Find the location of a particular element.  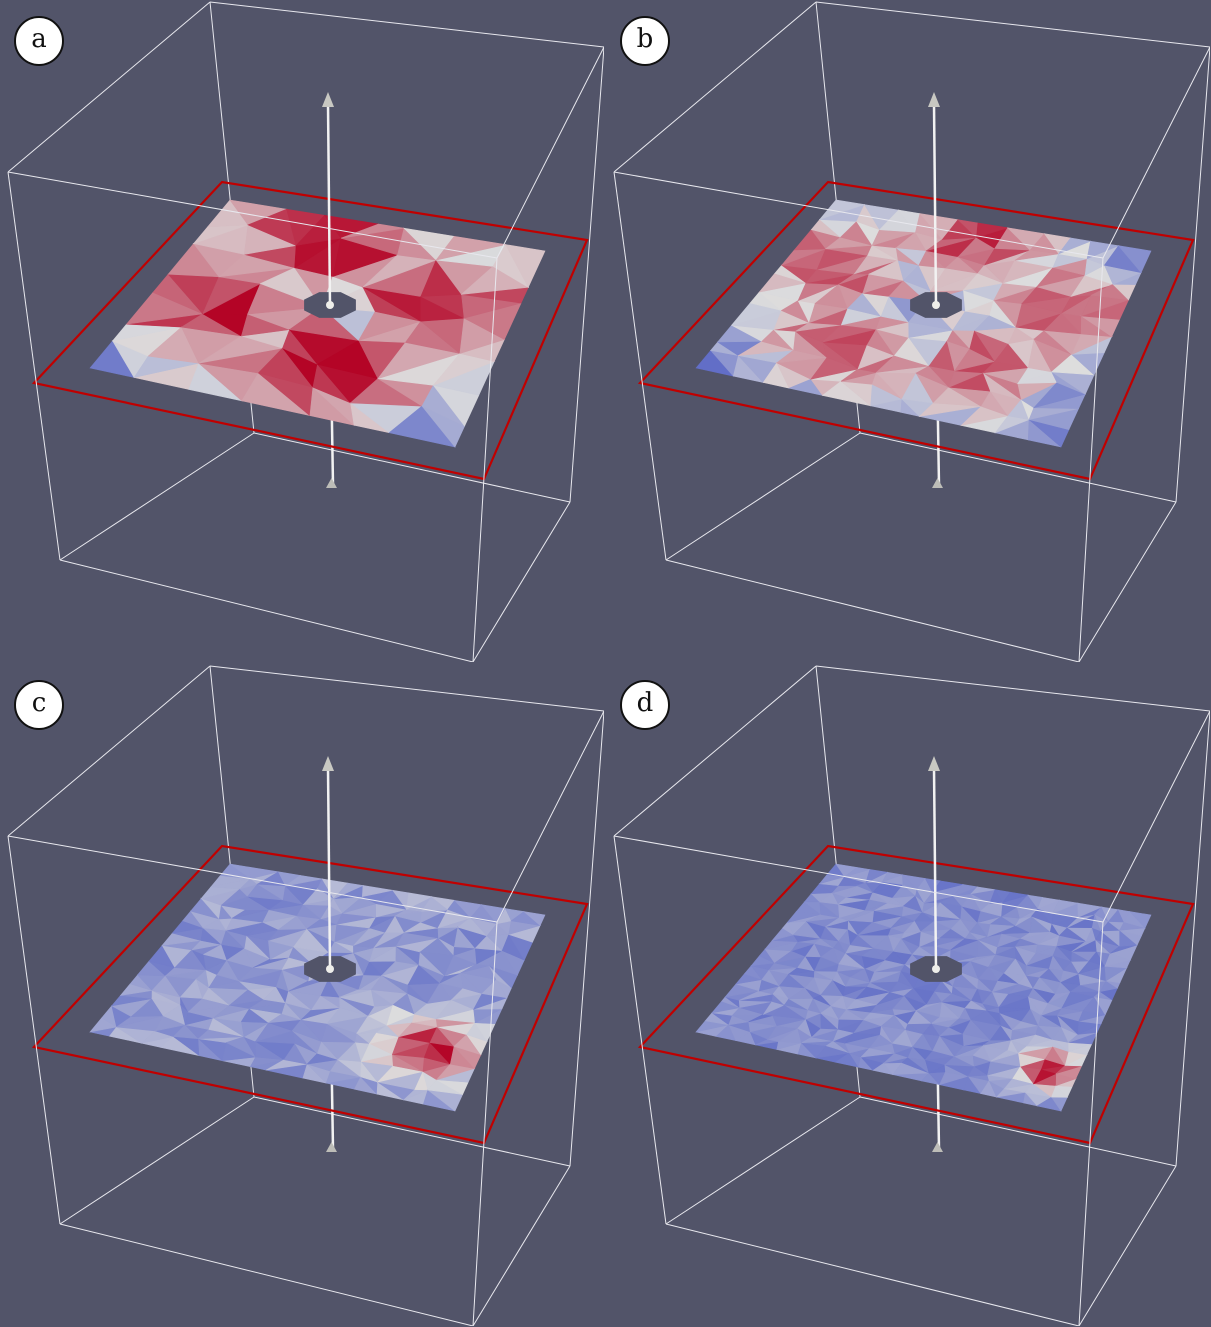

panel-label-a: a is located at coordinates (39, 41).